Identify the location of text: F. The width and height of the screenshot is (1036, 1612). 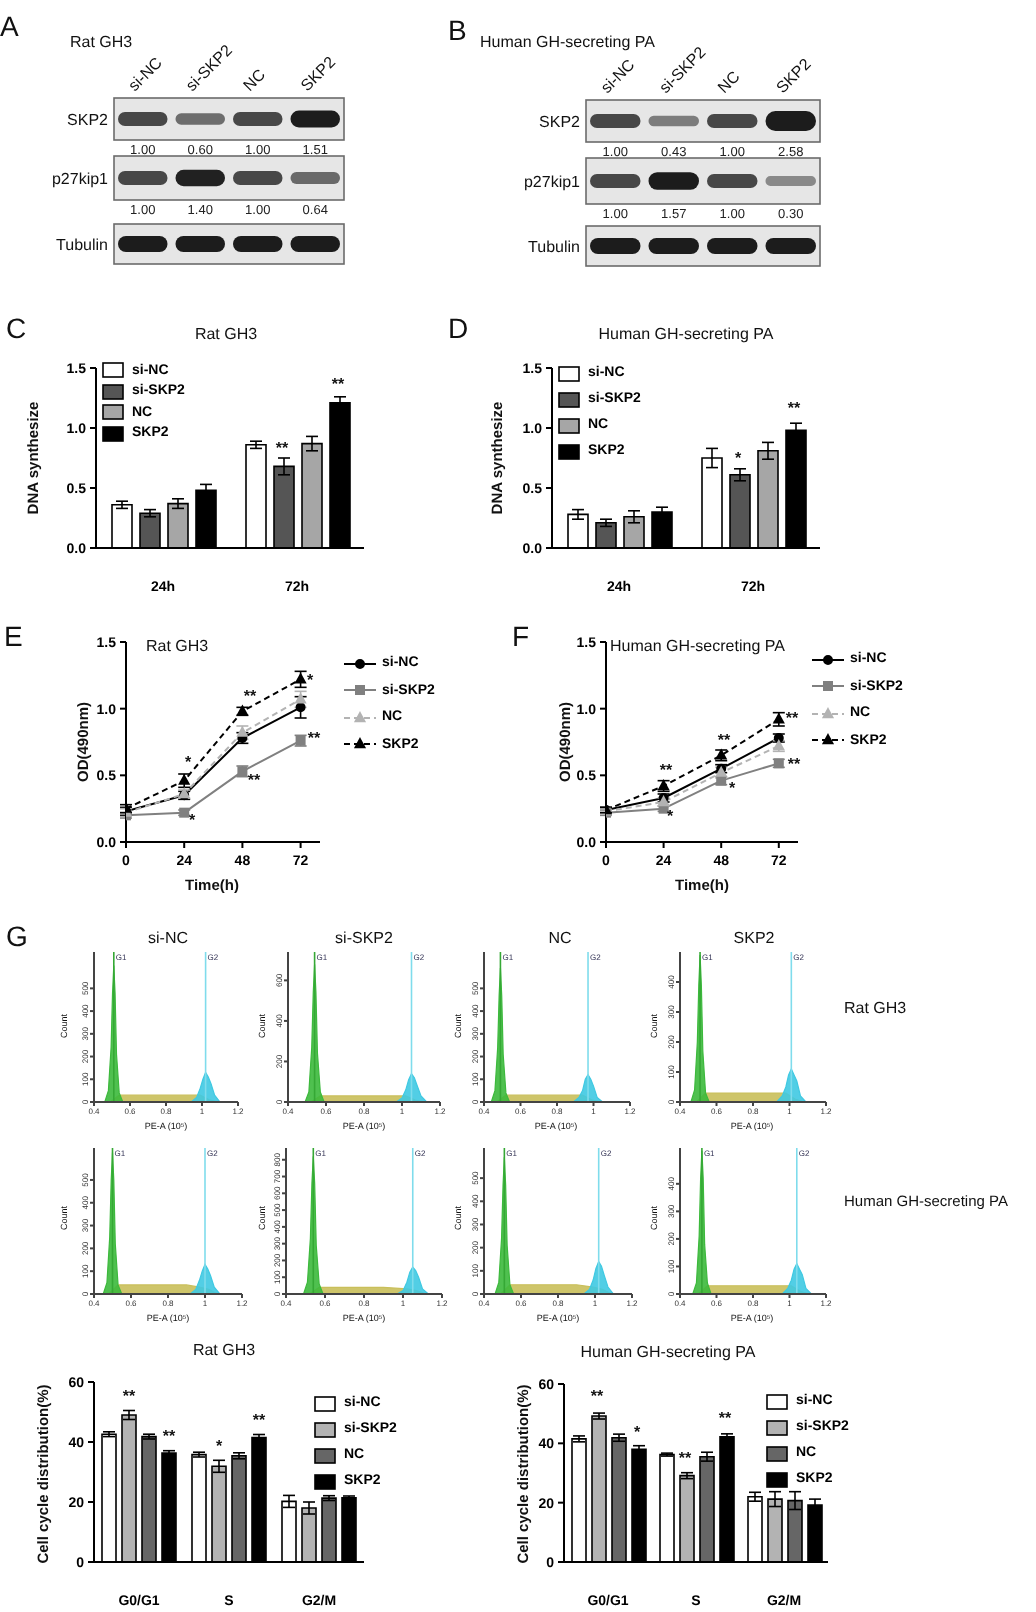
(521, 636).